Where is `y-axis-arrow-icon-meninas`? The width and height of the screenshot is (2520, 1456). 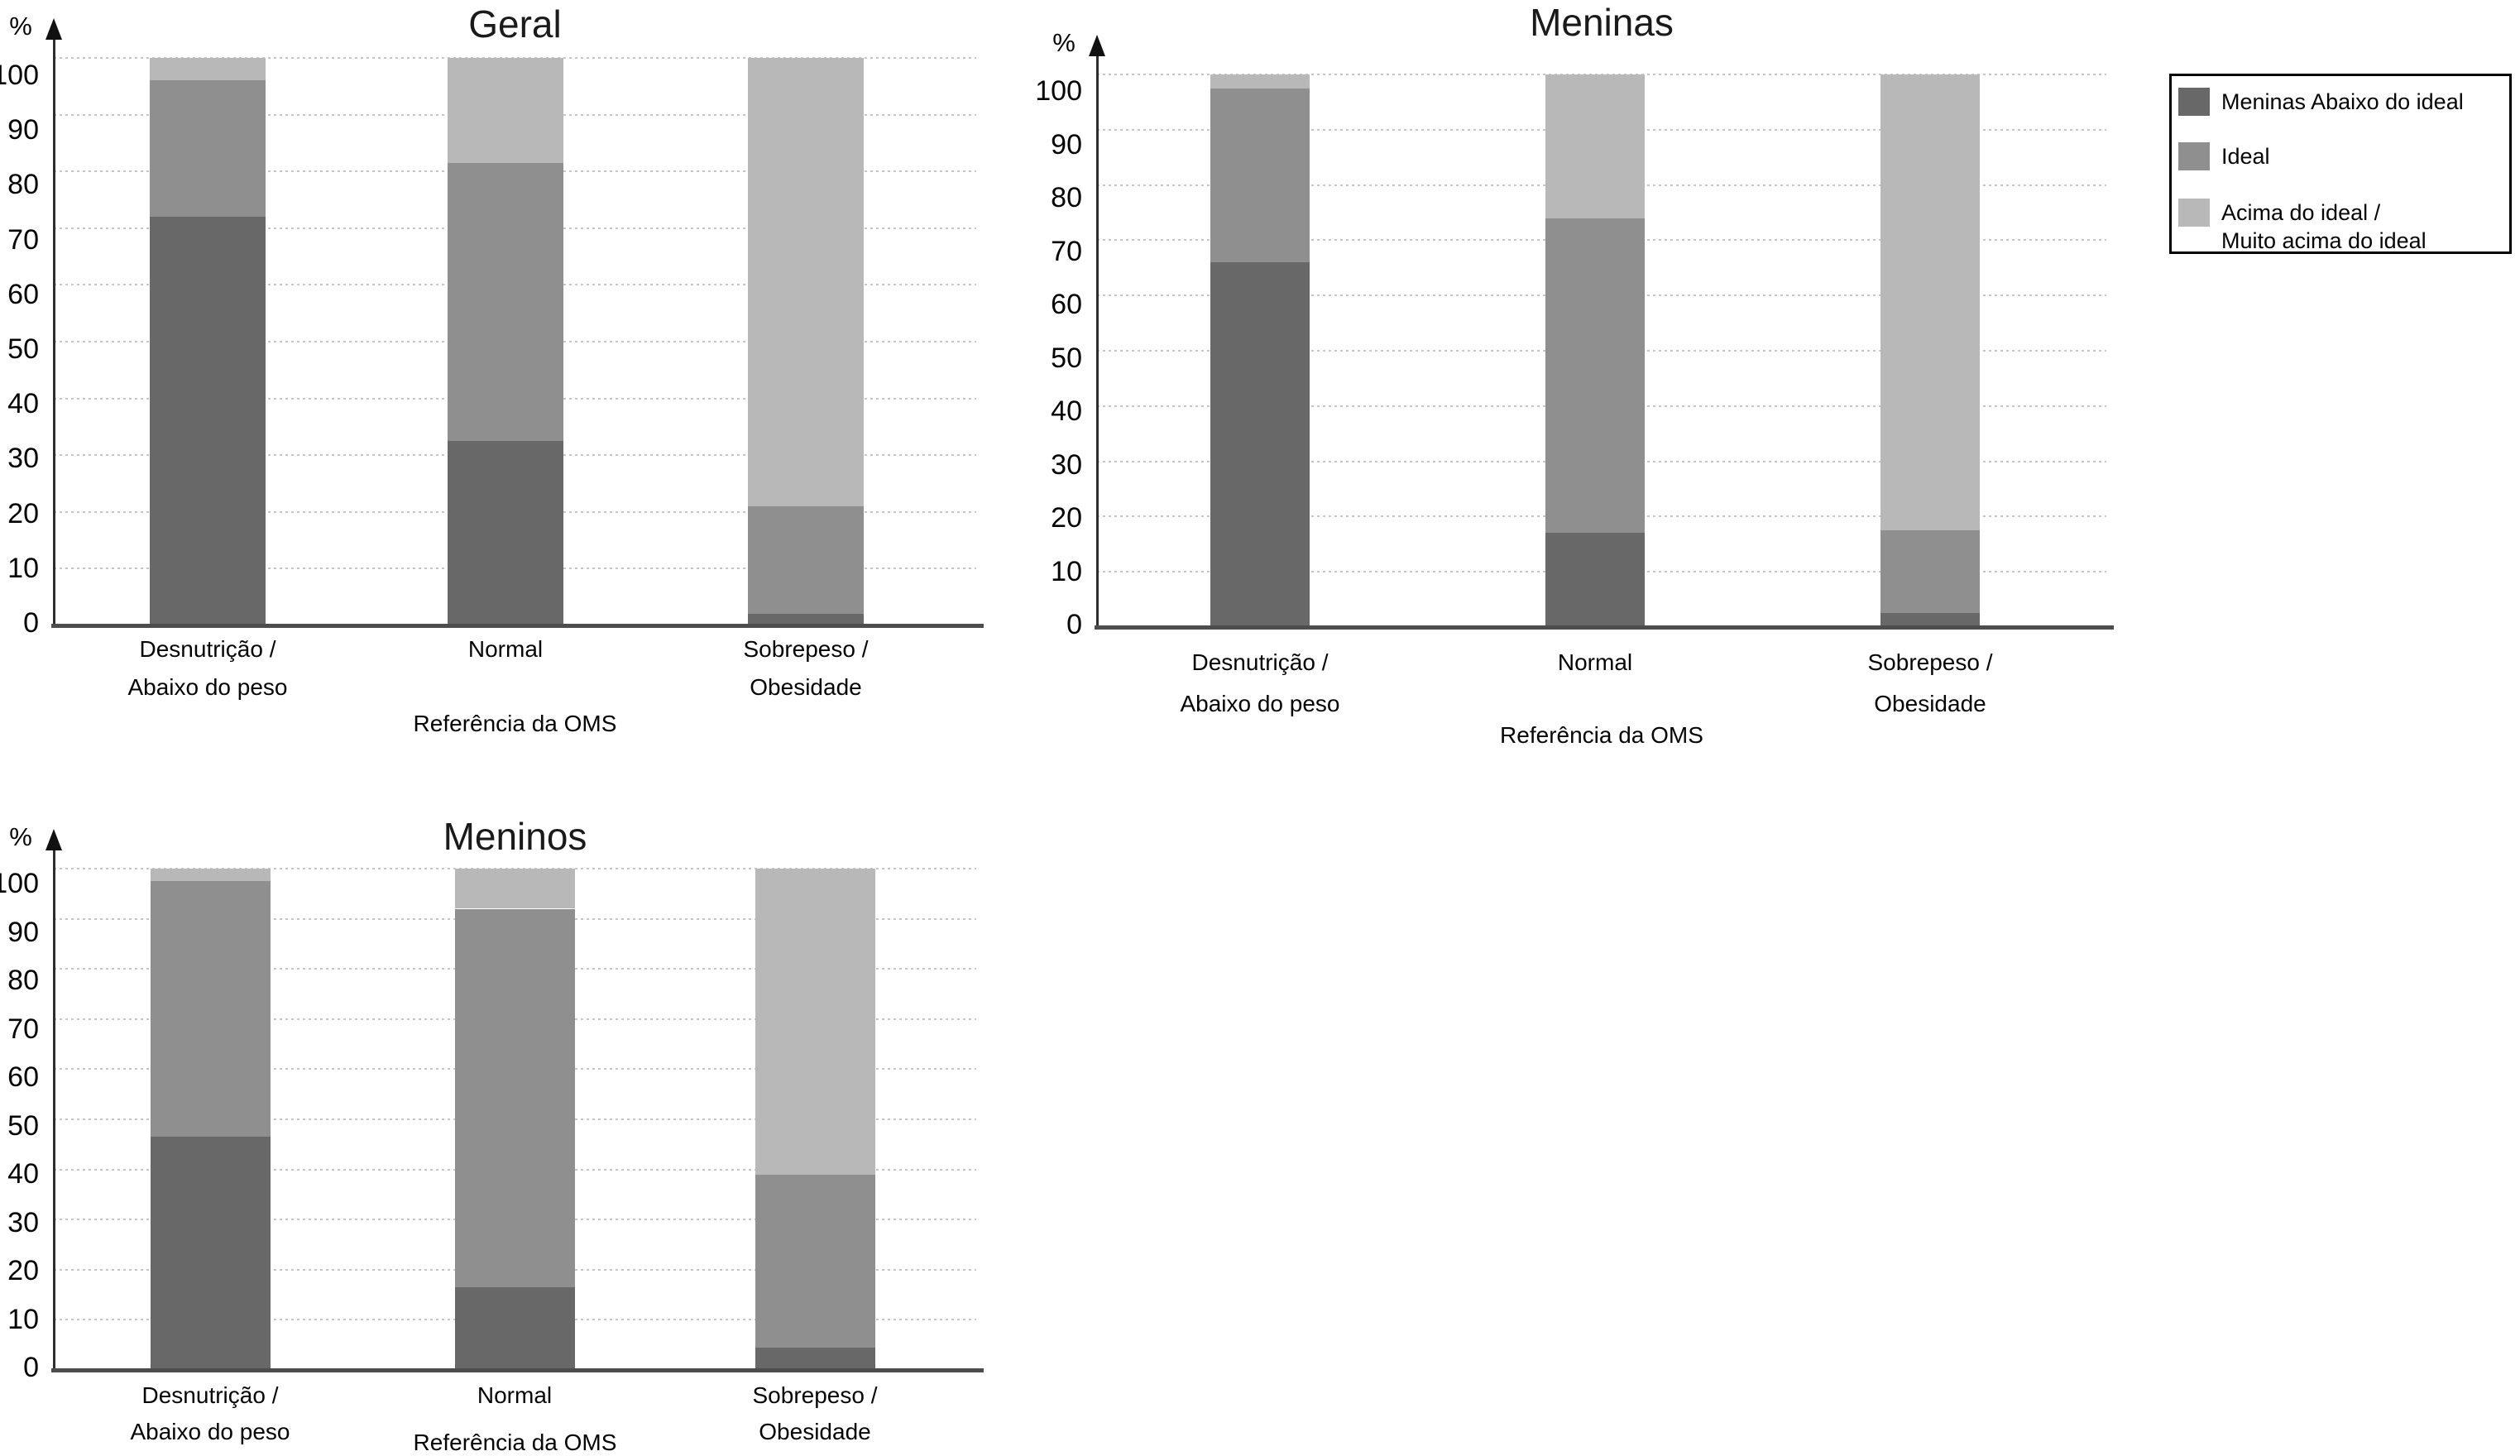
y-axis-arrow-icon-meninas is located at coordinates (1097, 45).